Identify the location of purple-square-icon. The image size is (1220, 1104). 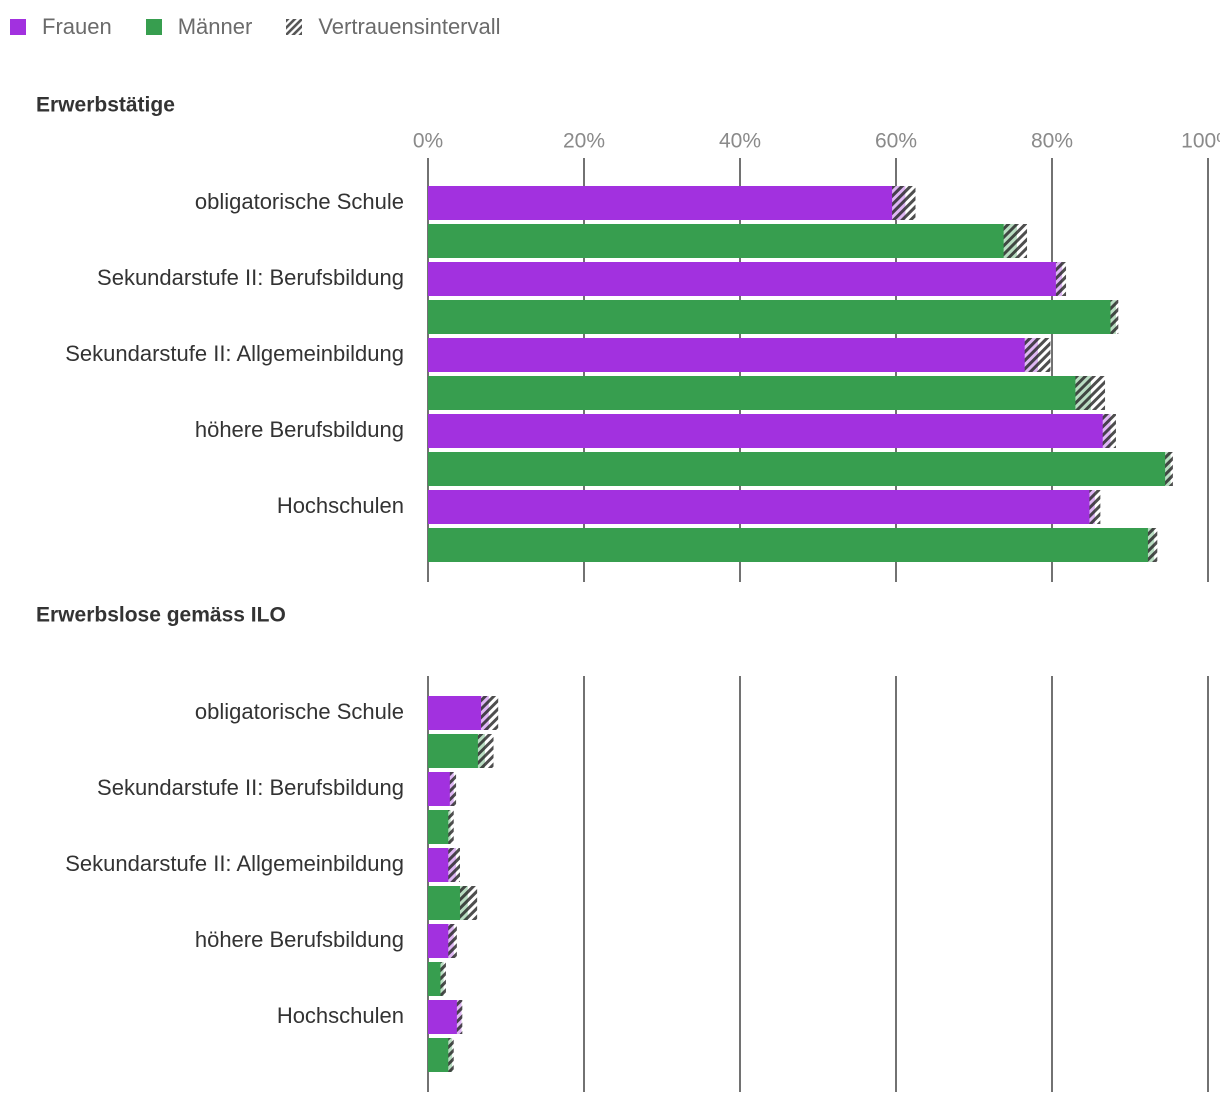
(18, 27).